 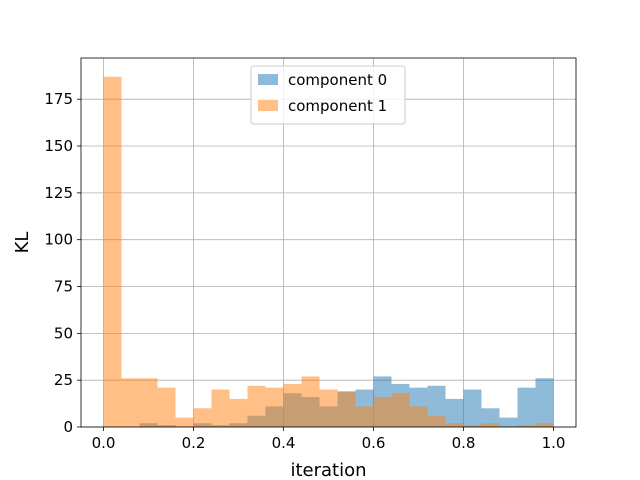 What do you see at coordinates (58, 193) in the screenshot?
I see `y-tick-label: 125` at bounding box center [58, 193].